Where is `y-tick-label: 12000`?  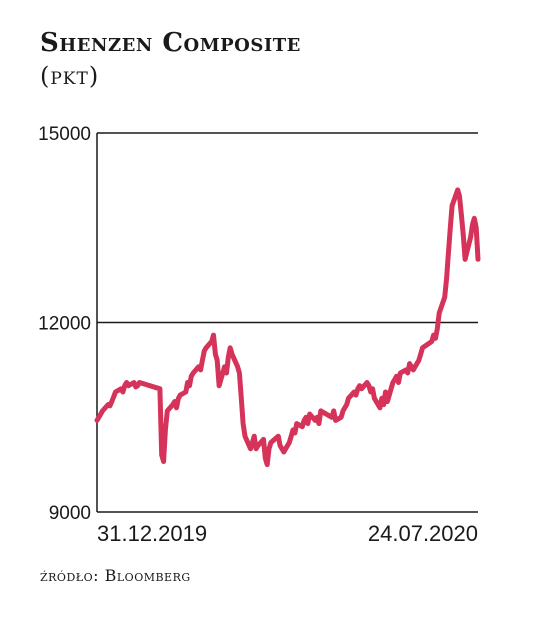
y-tick-label: 12000 is located at coordinates (64, 324).